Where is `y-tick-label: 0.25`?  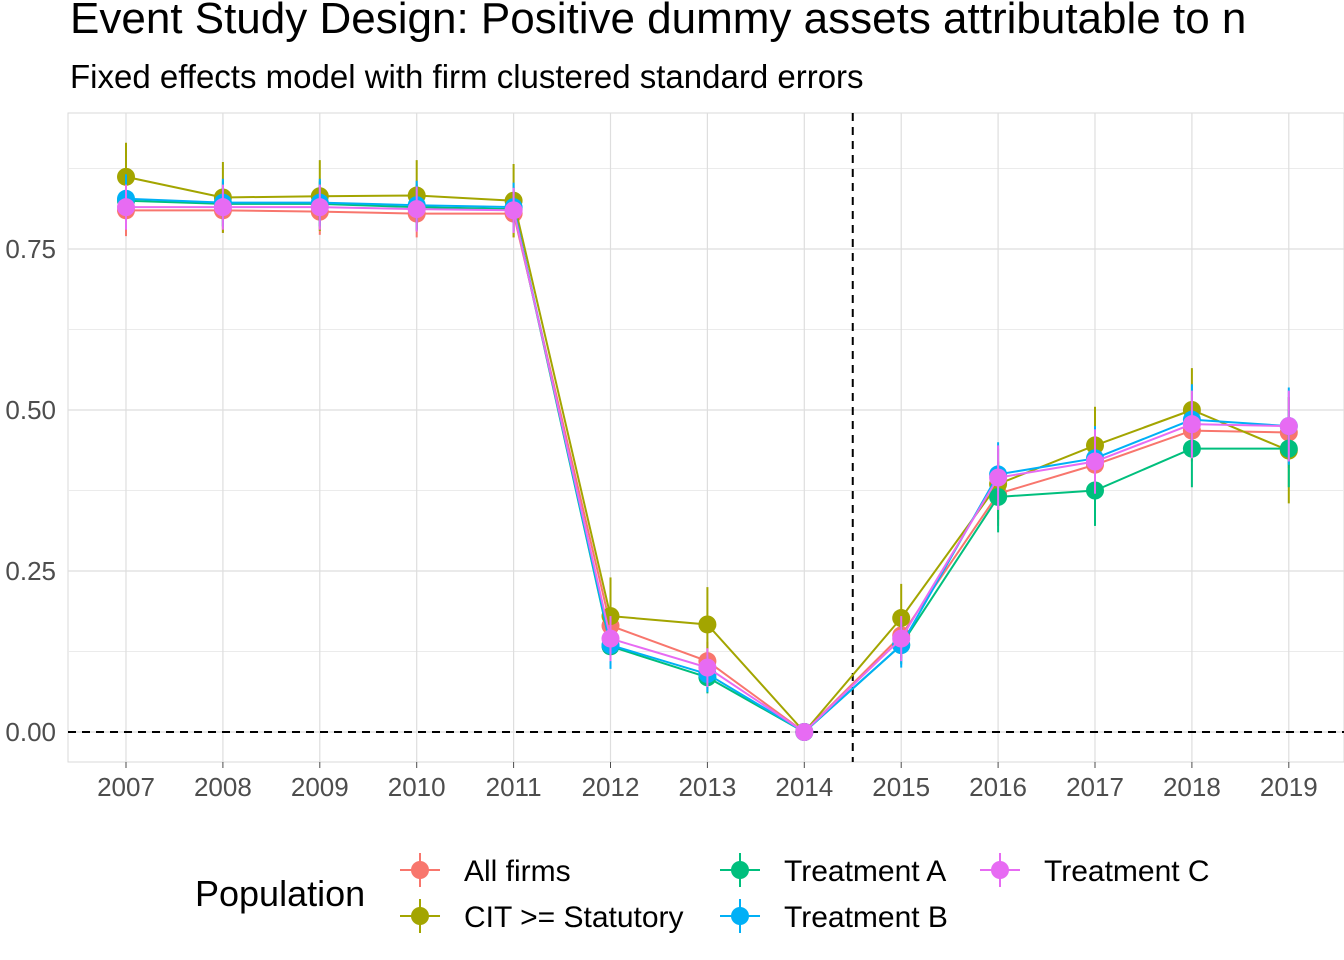
y-tick-label: 0.25 is located at coordinates (30, 571).